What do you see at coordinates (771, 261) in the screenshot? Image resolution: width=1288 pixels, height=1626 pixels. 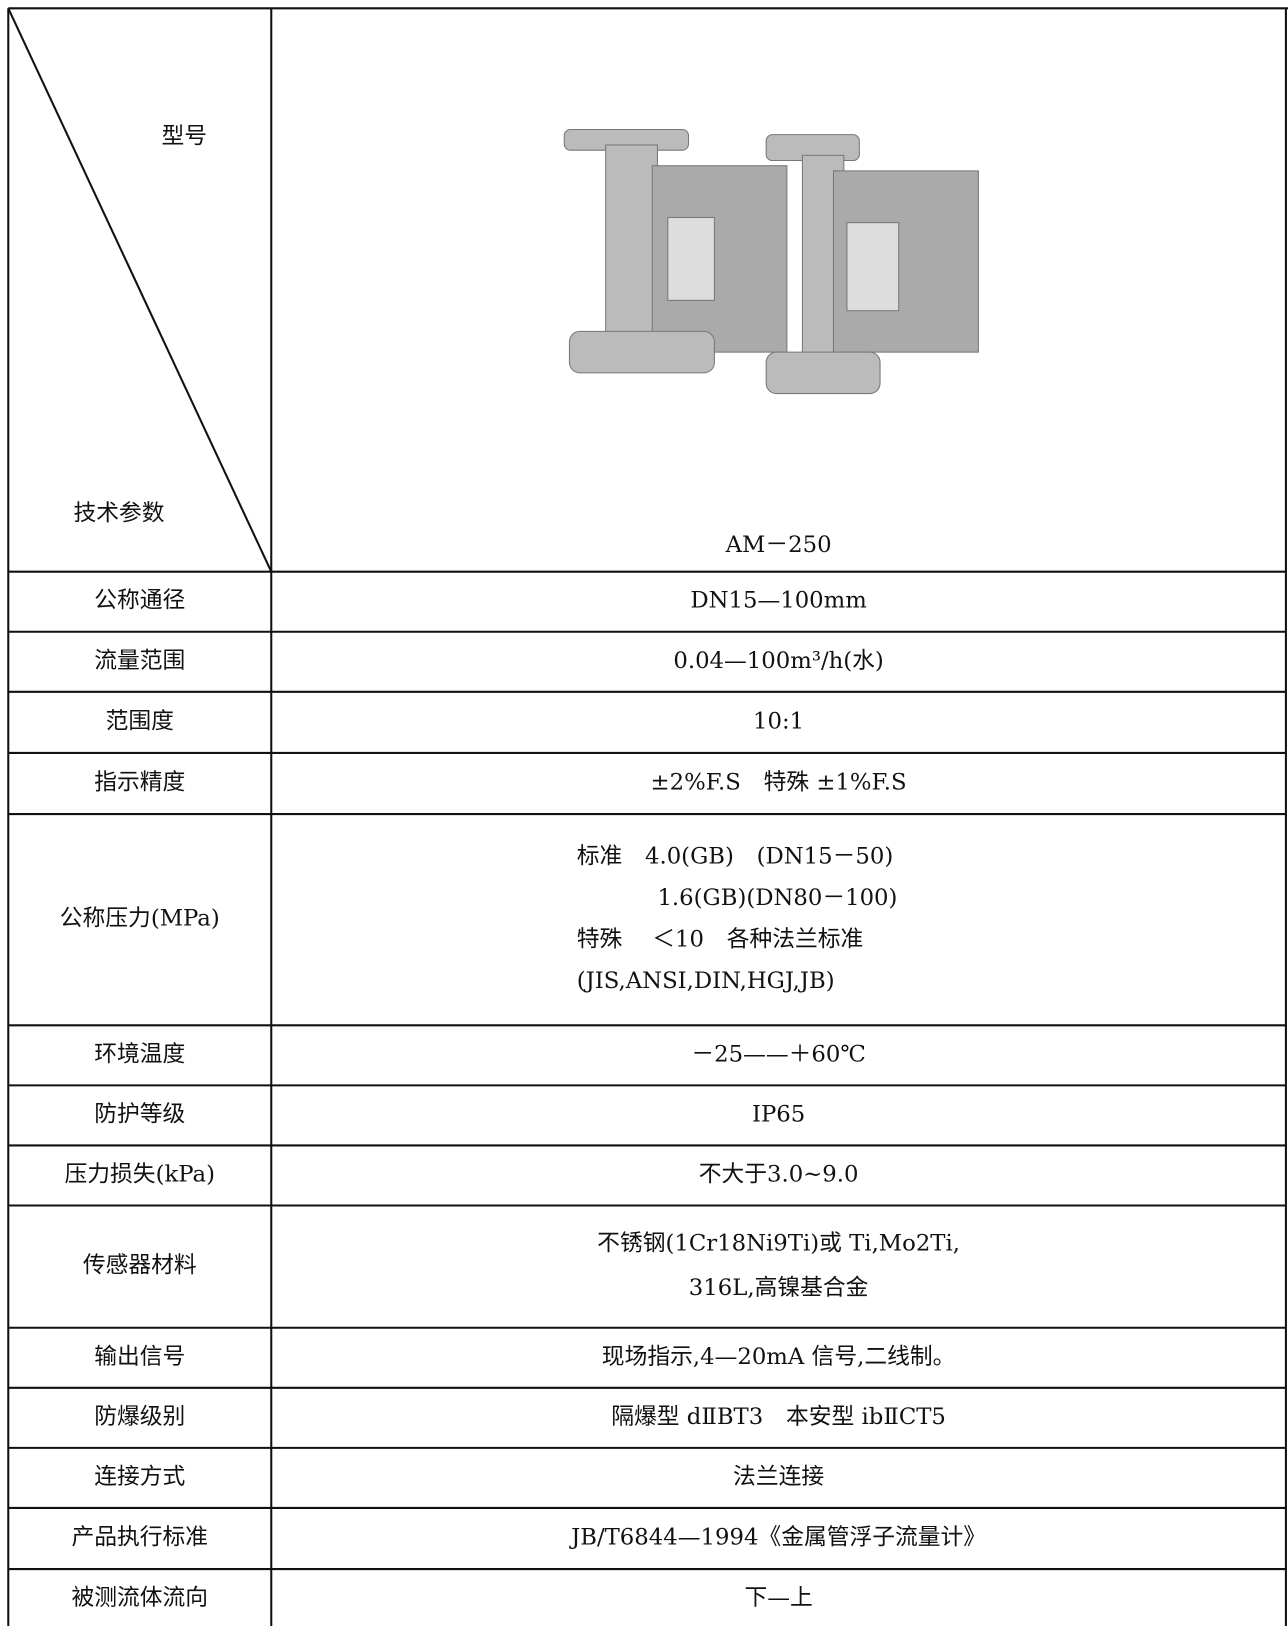 I see `product-image` at bounding box center [771, 261].